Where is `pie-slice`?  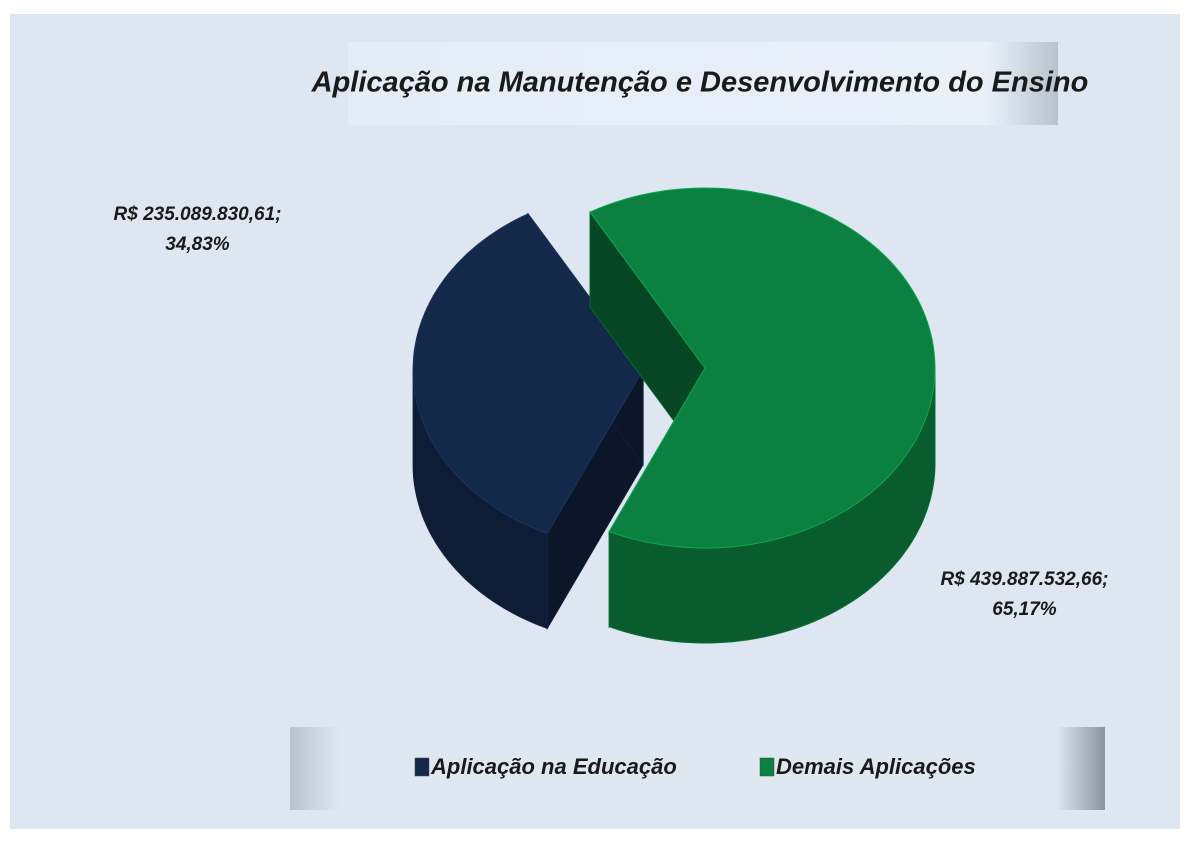
pie-slice is located at coordinates (528, 421).